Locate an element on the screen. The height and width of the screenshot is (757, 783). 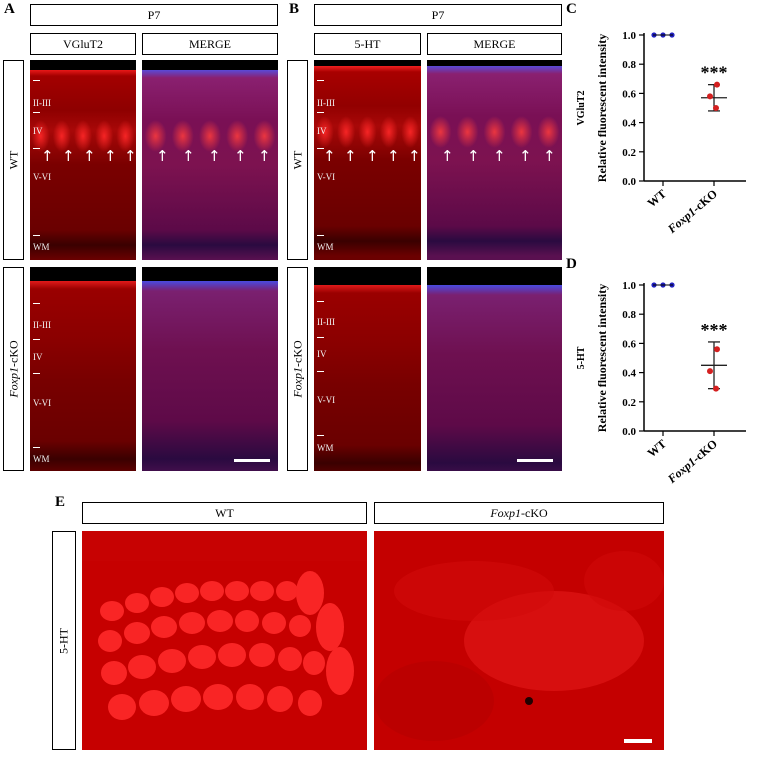
ko-field is located at coordinates (519, 640).